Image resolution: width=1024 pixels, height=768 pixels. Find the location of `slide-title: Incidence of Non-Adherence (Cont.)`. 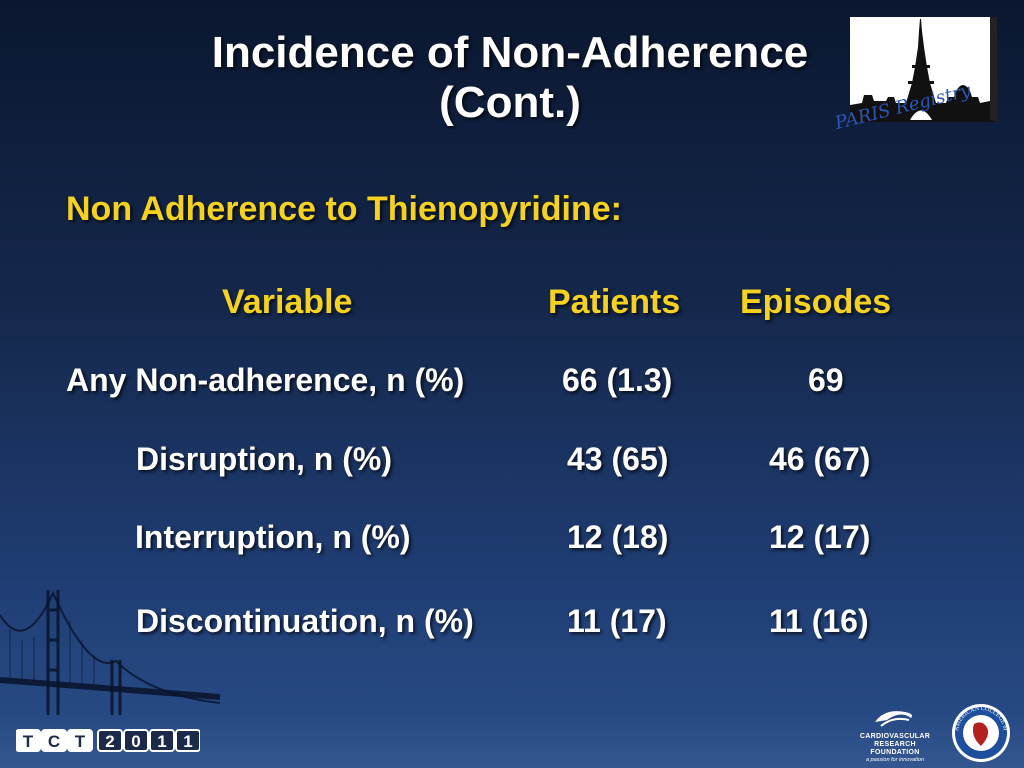

slide-title: Incidence of Non-Adherence (Cont.) is located at coordinates (510, 78).